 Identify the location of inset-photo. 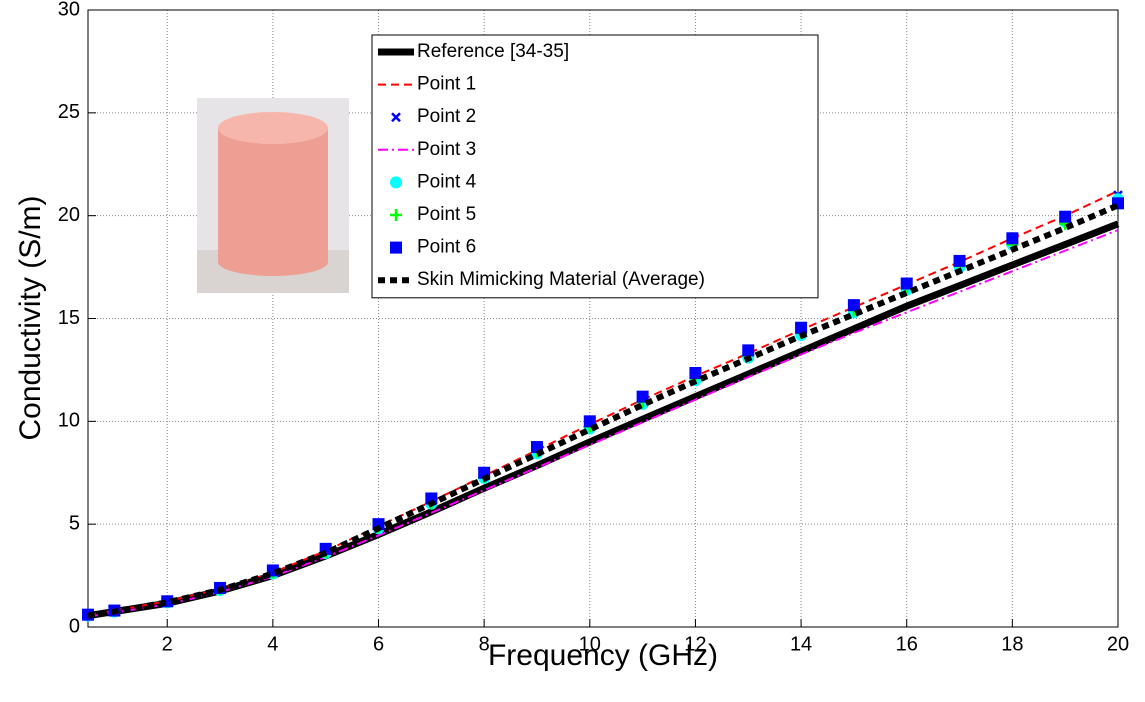
(273, 195).